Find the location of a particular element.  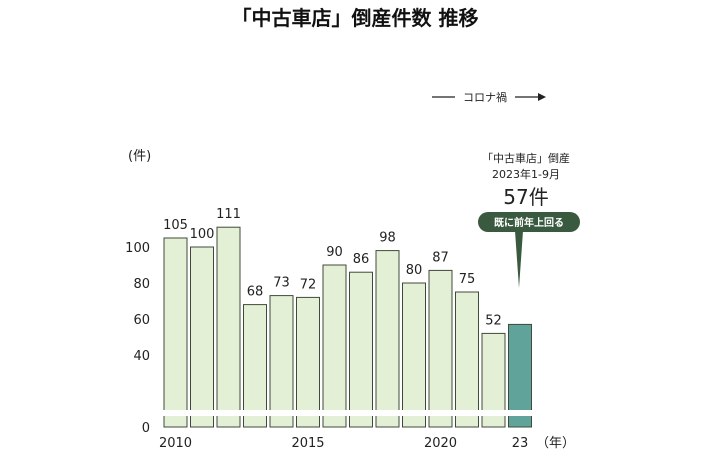

y-tick-label: 60 is located at coordinates (141, 320).